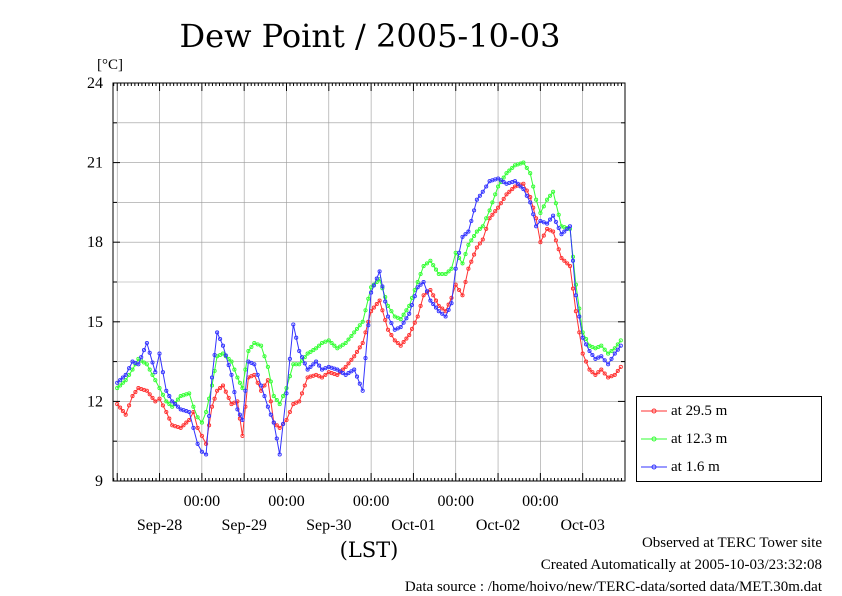 This screenshot has height=596, width=842. I want to click on y-tick-label: 21, so click(95, 163).